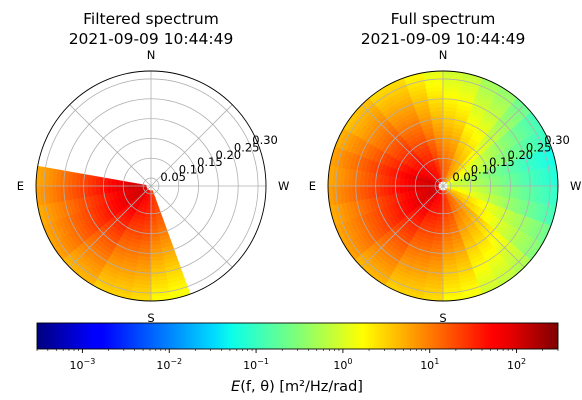 Image resolution: width=582 pixels, height=400 pixels. What do you see at coordinates (297, 387) in the screenshot?
I see `colorbar-label: E(f, θ) [m²/Hz/rad]` at bounding box center [297, 387].